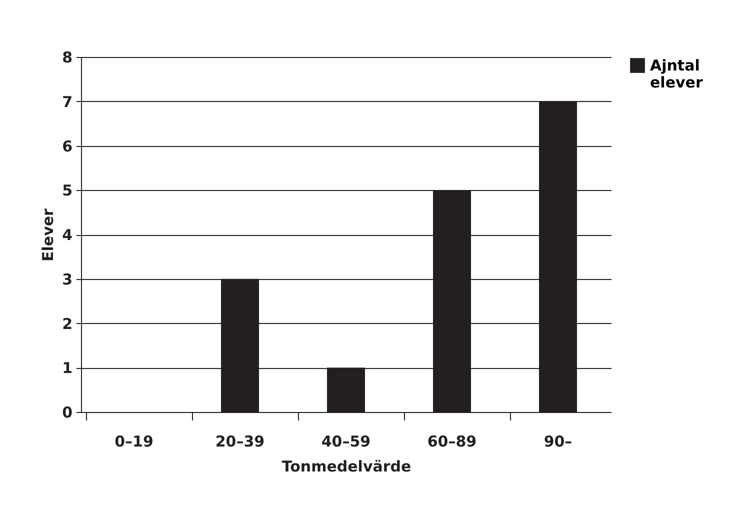  Describe the element at coordinates (67, 413) in the screenshot. I see `y-tick-label: 0` at that location.